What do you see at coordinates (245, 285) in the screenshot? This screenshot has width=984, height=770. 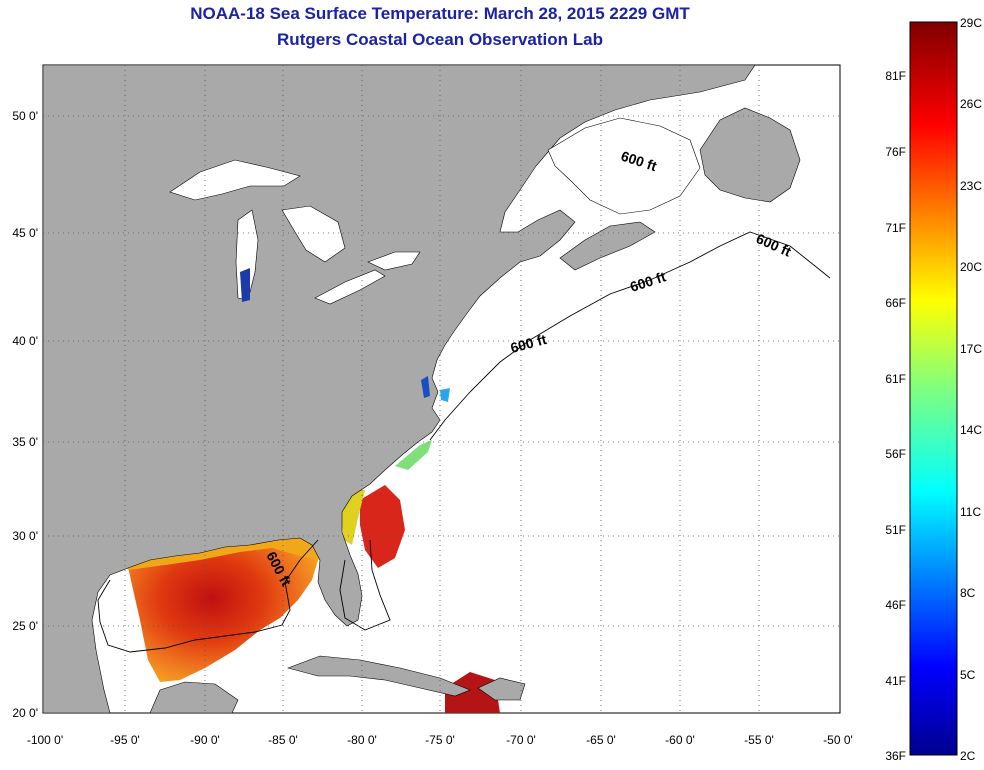 I see `lake-michigan-cold-water` at bounding box center [245, 285].